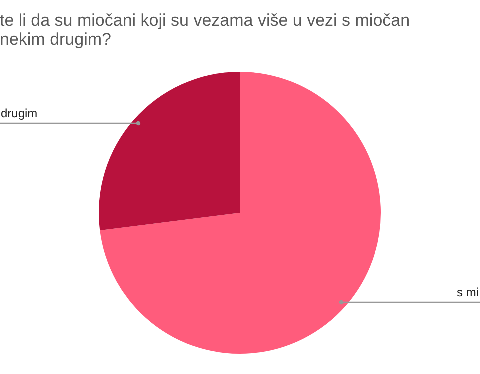 The width and height of the screenshot is (480, 374). I want to click on pie-slice, so click(169, 151).